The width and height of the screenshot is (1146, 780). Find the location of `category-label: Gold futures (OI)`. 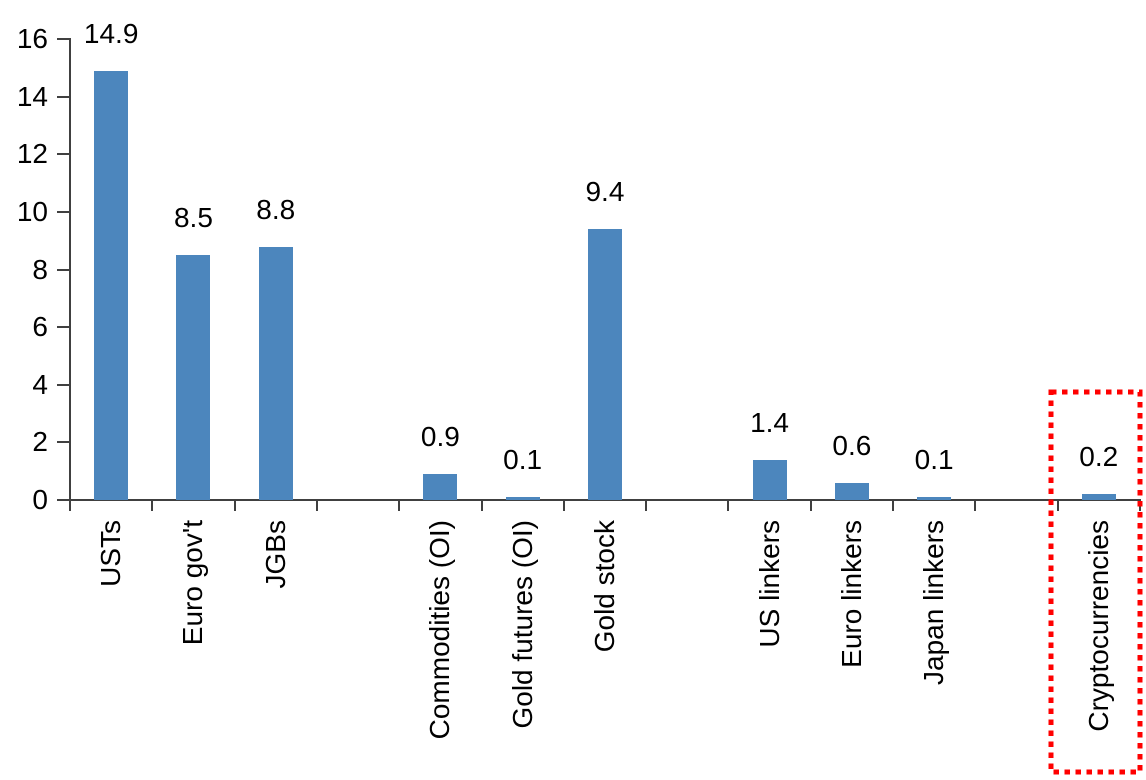

category-label: Gold futures (OI) is located at coordinates (522, 624).